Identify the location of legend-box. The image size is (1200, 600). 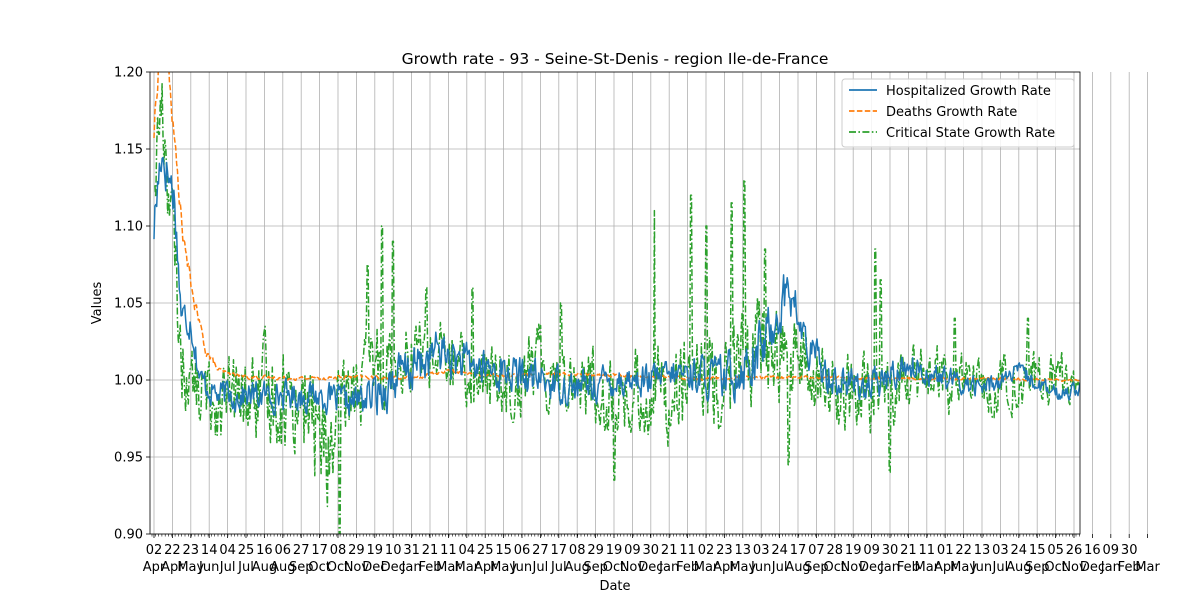
(958, 113).